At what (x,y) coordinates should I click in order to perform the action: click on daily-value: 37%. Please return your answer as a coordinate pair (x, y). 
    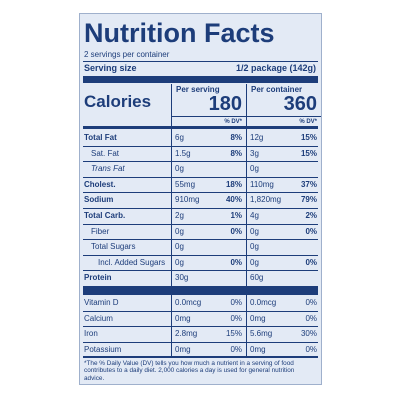
    Looking at the image, I should click on (308, 184).